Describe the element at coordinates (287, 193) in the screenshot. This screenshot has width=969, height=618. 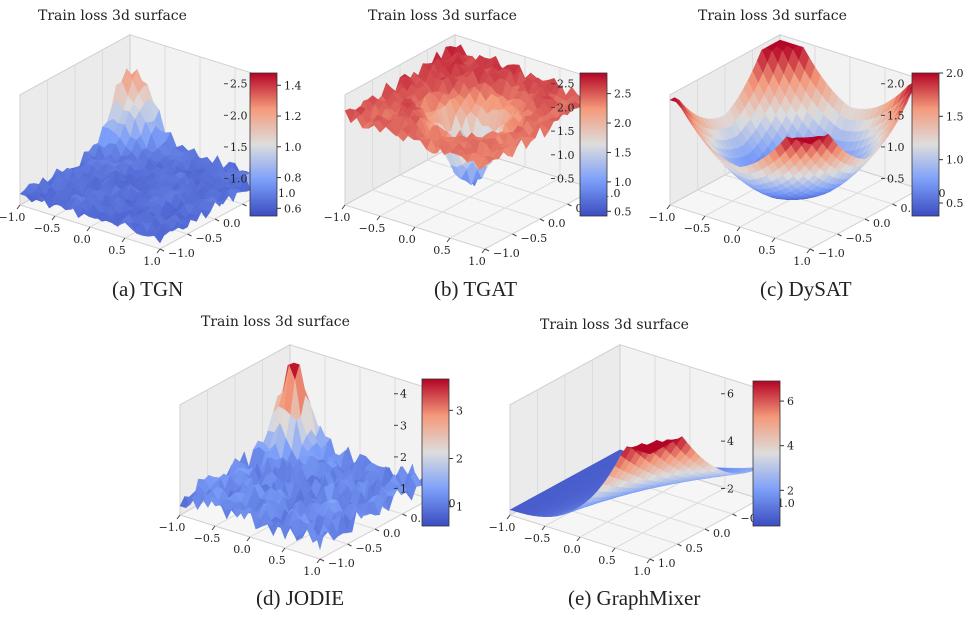
I see `y-tick-label: 1.0` at that location.